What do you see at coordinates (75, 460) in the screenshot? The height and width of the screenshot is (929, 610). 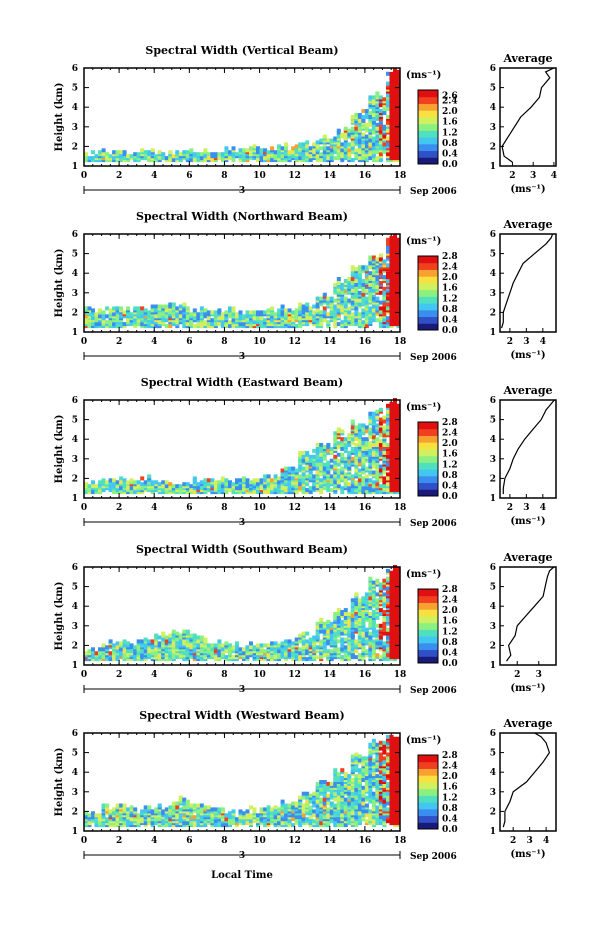 I see `y-tick-label: 3` at bounding box center [75, 460].